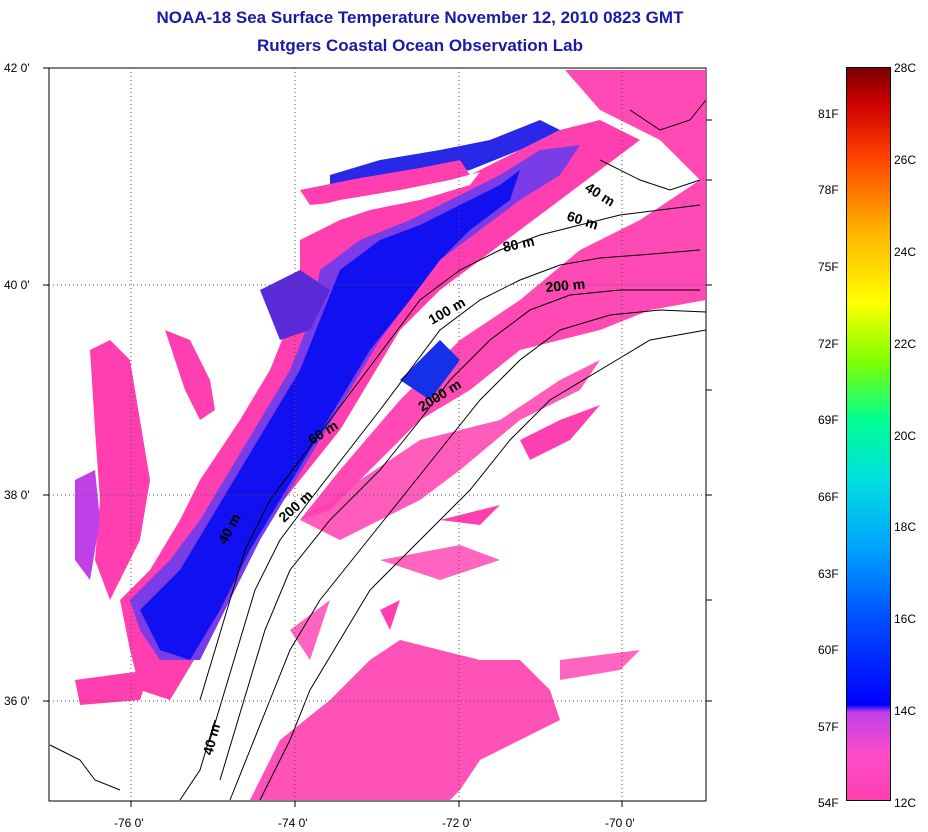 This screenshot has height=832, width=928. What do you see at coordinates (293, 823) in the screenshot?
I see `lon-label: -74 0'` at bounding box center [293, 823].